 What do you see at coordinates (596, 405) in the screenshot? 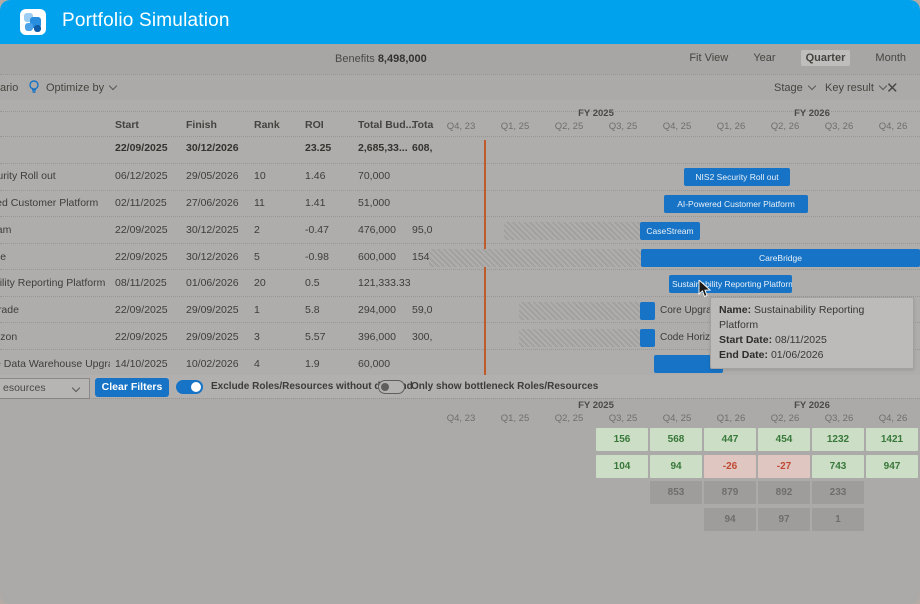
I see `heatmap-fy-2025-header: FY 2025` at bounding box center [596, 405].